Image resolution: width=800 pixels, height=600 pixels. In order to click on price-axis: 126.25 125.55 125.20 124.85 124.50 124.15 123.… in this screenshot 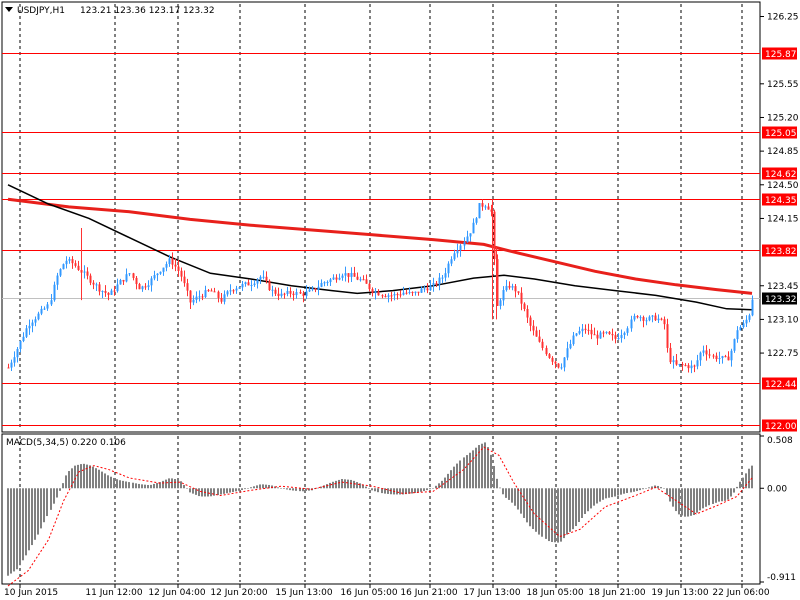, I will do `click(779, 186)`.